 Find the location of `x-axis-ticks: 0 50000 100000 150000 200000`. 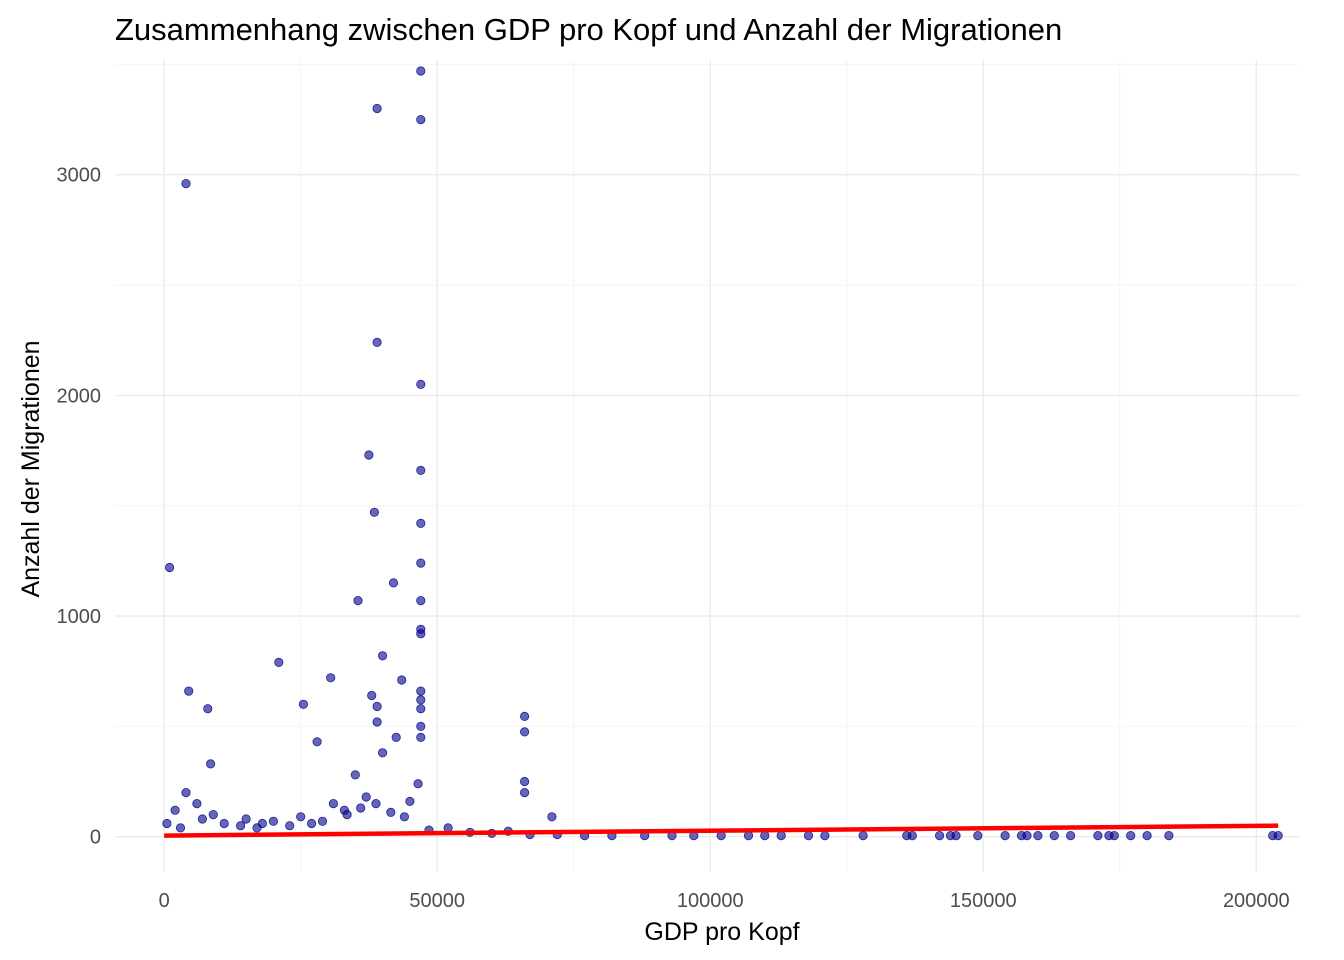

x-axis-ticks: 0 50000 100000 150000 200000 is located at coordinates (724, 901).